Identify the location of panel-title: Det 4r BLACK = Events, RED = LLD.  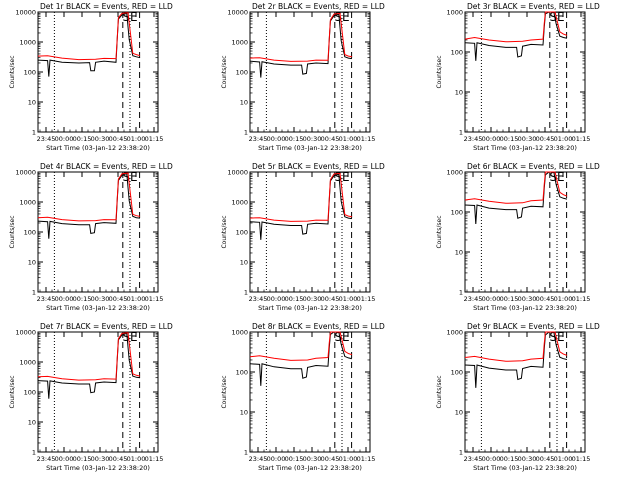
(106, 166).